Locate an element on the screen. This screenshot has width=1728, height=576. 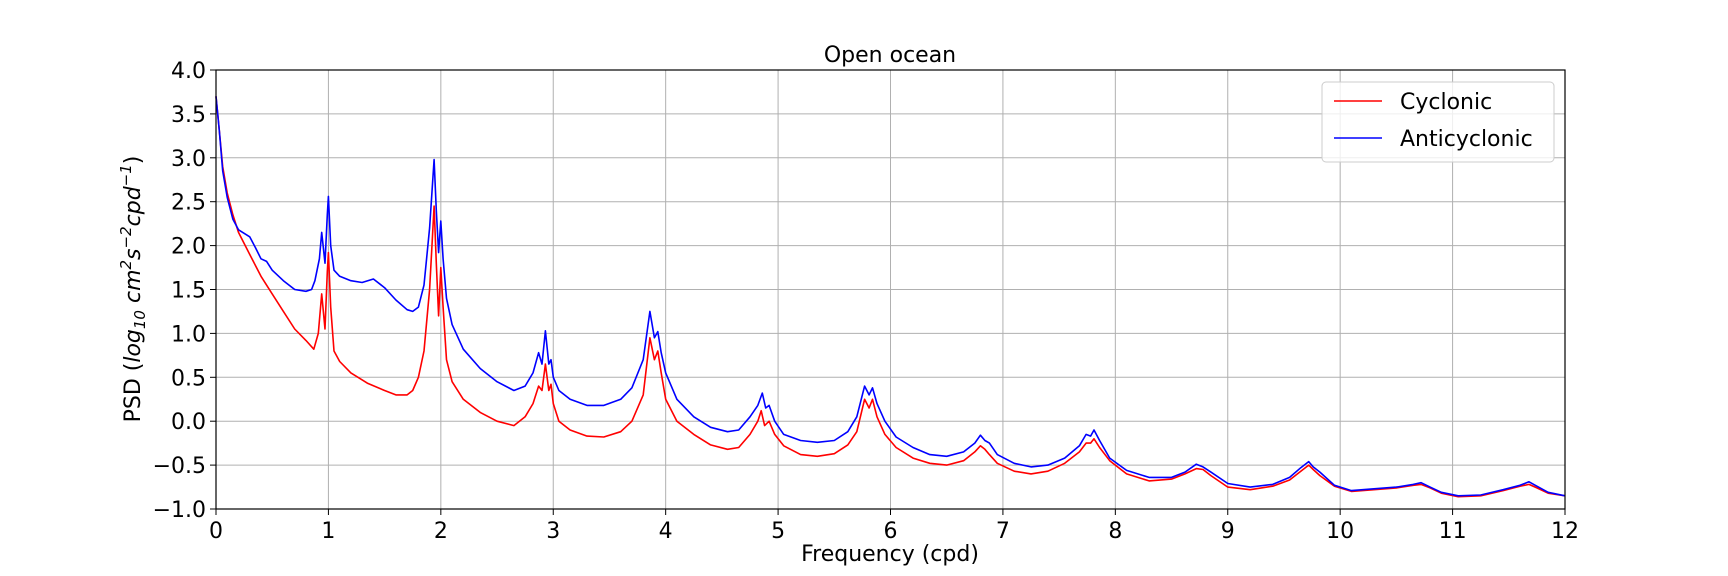
x-tick-label: 12 is located at coordinates (1565, 531).